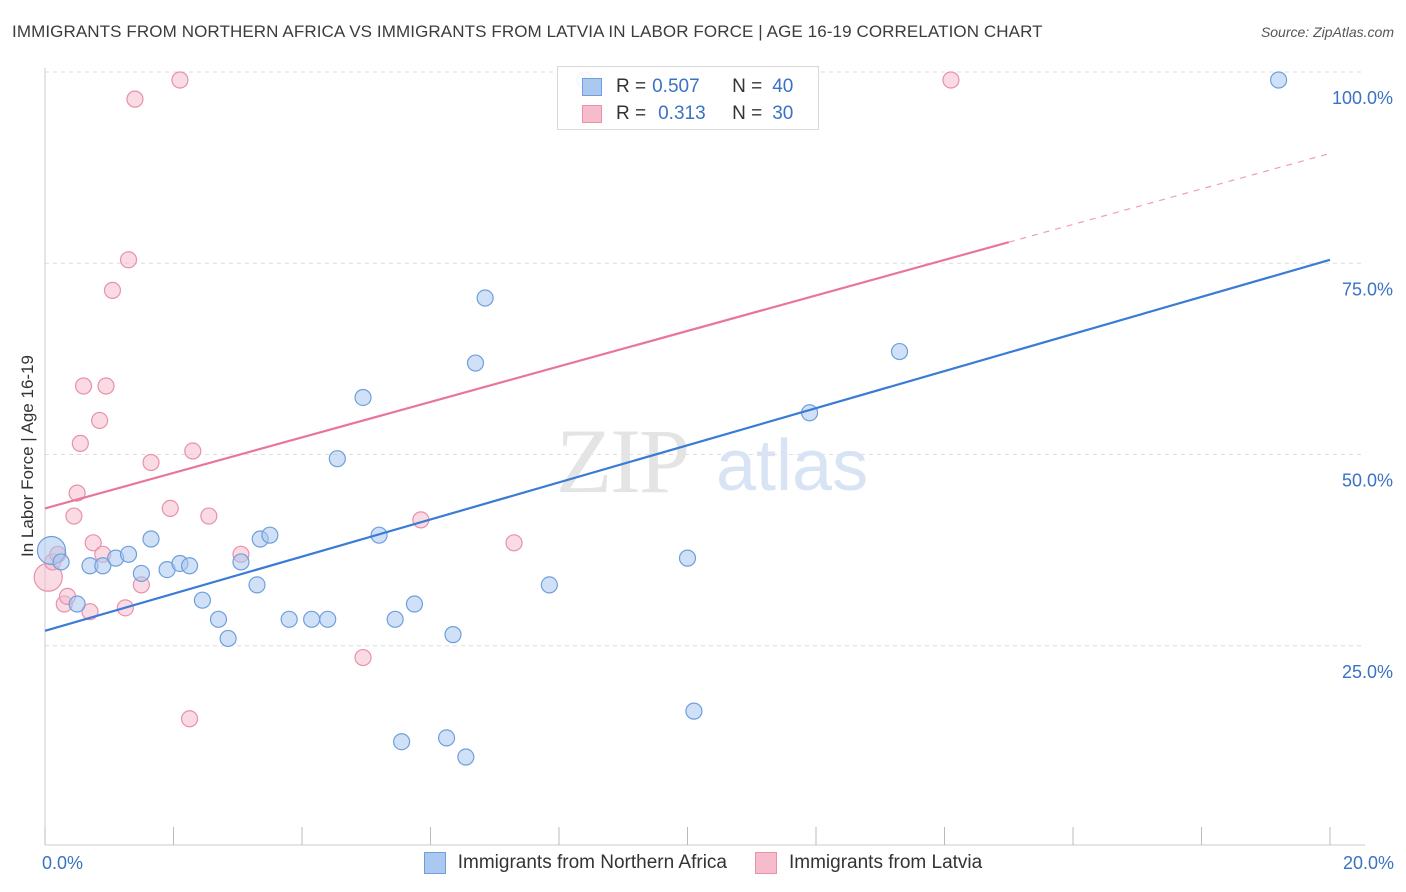  Describe the element at coordinates (783, 113) in the screenshot. I see `legend-n-value: 30` at that location.